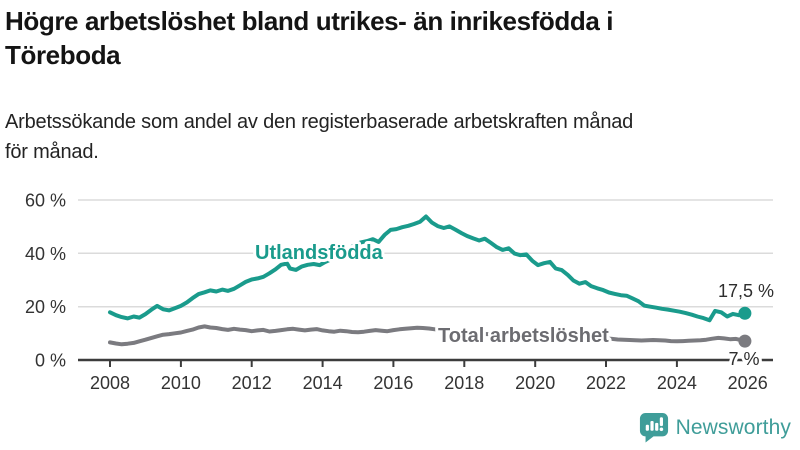 This screenshot has height=450, width=800. I want to click on newsworthy-logo: Newsworthy, so click(715, 427).